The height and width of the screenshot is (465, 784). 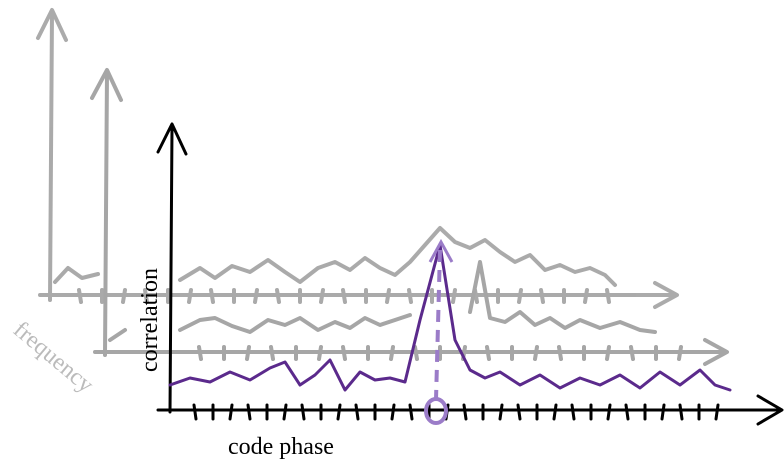 I want to click on depth-axis-label: frequency, so click(x=53, y=358).